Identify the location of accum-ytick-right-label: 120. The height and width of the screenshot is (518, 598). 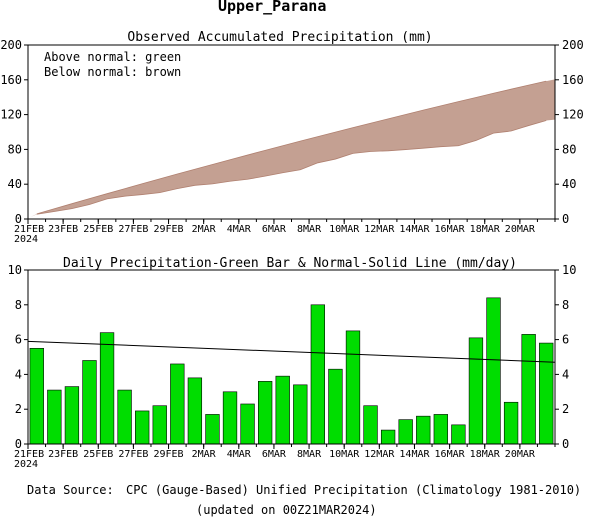
(573, 115).